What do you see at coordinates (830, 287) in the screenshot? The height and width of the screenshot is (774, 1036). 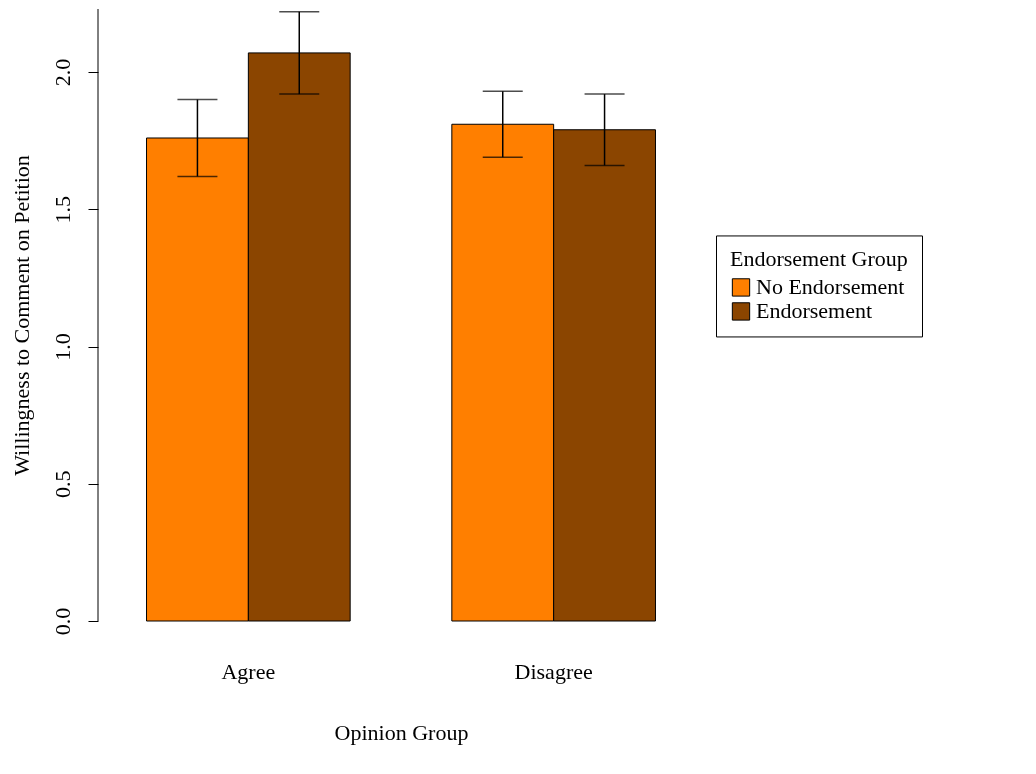 I see `legend-label: No Endorsement` at bounding box center [830, 287].